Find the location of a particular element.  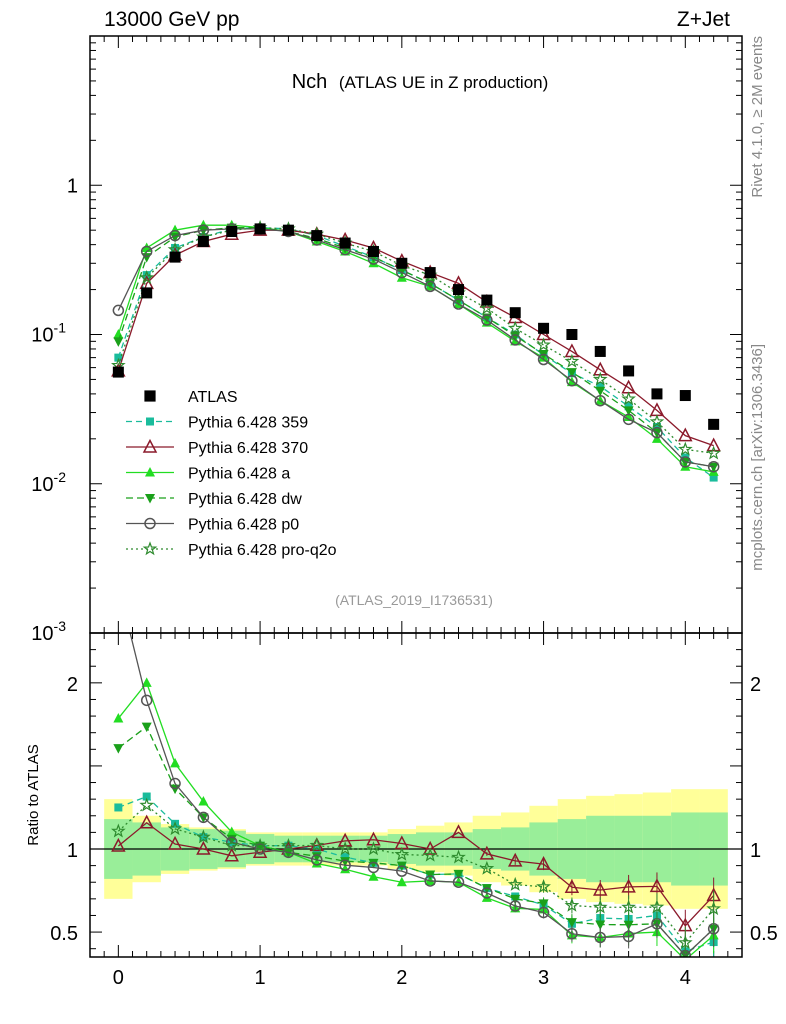

legend-label: Pythia 6.428 370 is located at coordinates (248, 448).